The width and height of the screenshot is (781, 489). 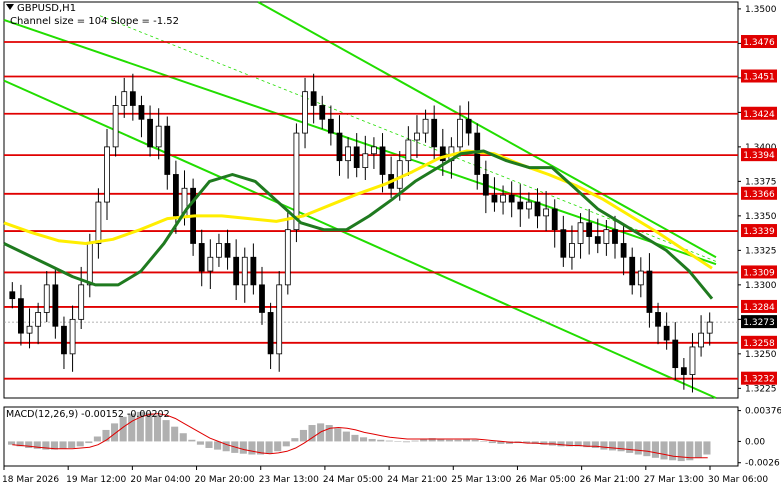 I want to click on macd-signal-line, so click(x=360, y=436).